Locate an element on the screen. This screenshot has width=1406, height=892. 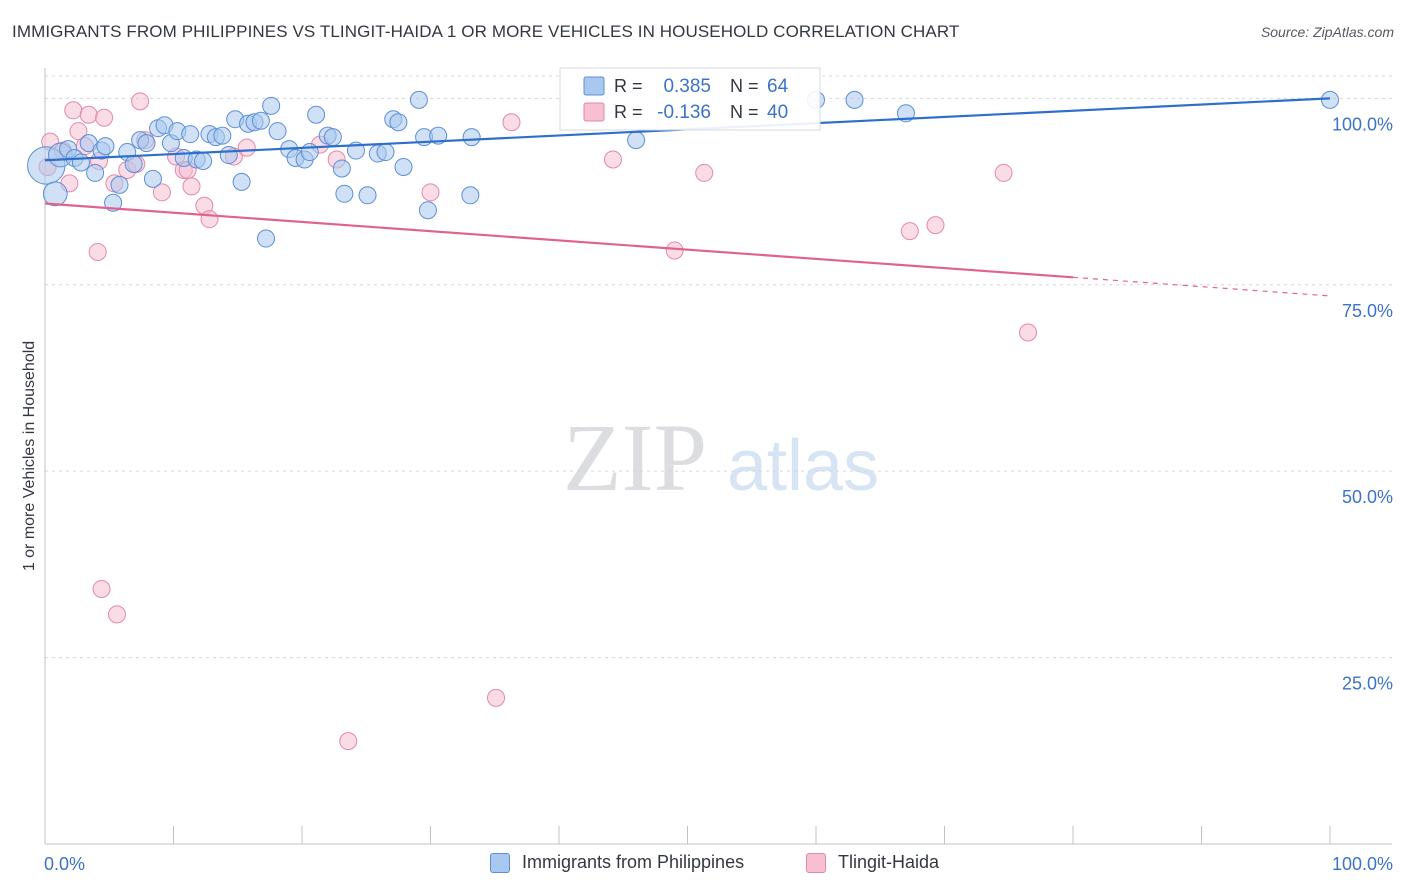
correlation-legend: R = 0.385 N = 64 R = -0.136 N = 40 is located at coordinates (690, 99).